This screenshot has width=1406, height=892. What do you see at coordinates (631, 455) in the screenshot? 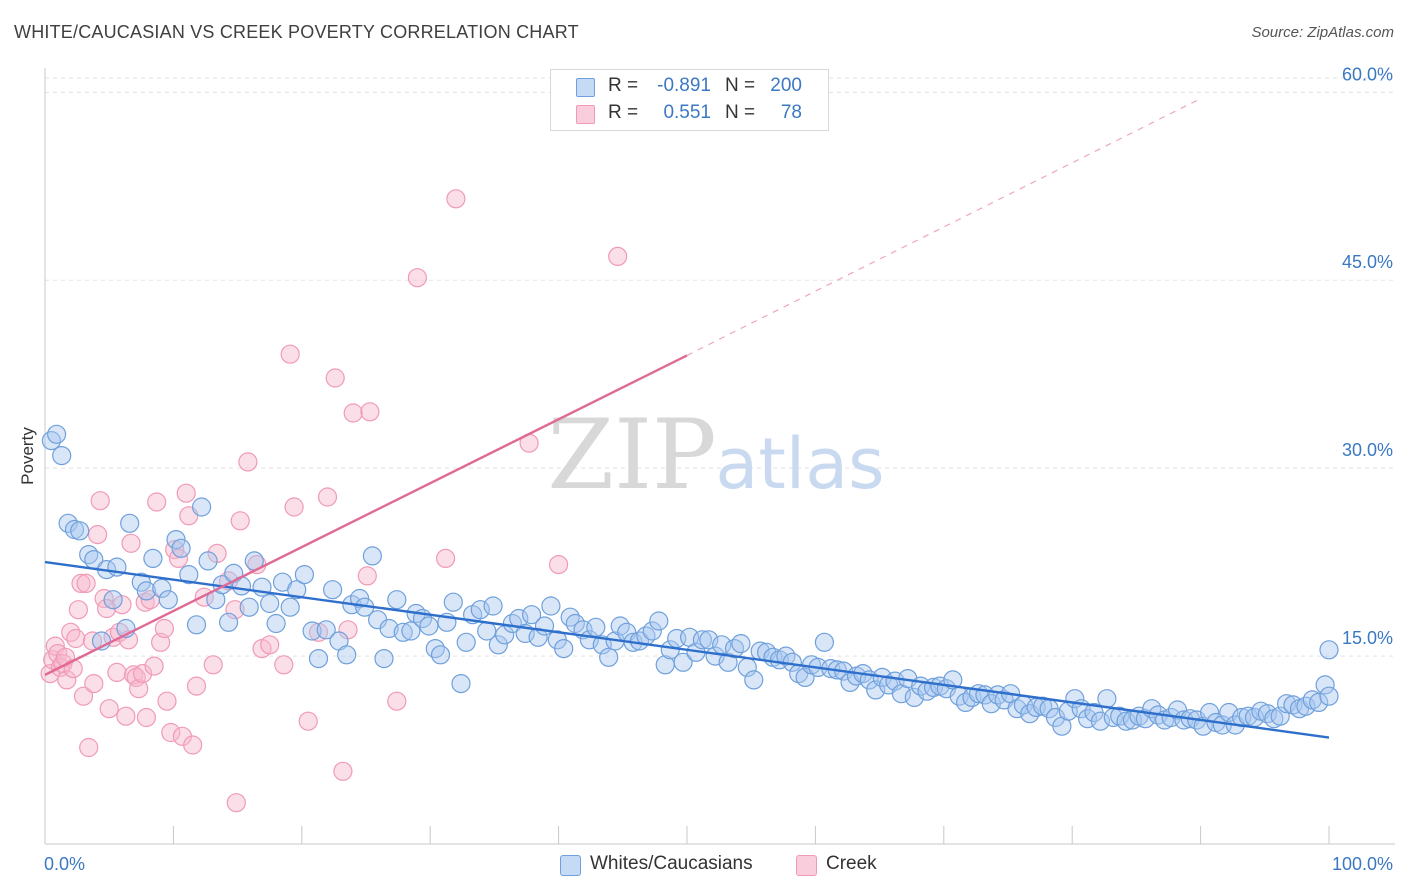
I see `watermark-zip: ZIP` at bounding box center [631, 455].